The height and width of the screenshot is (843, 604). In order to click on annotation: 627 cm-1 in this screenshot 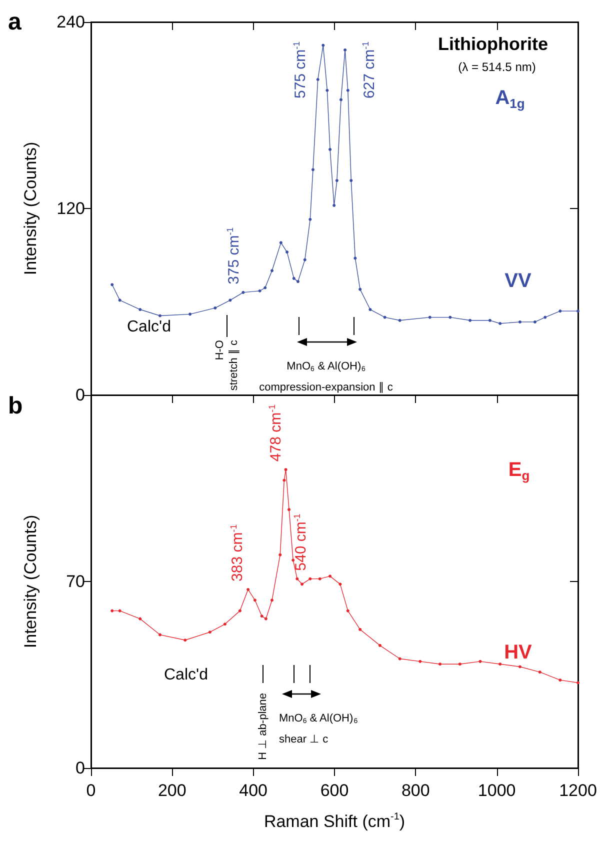, I will do `click(369, 70)`.